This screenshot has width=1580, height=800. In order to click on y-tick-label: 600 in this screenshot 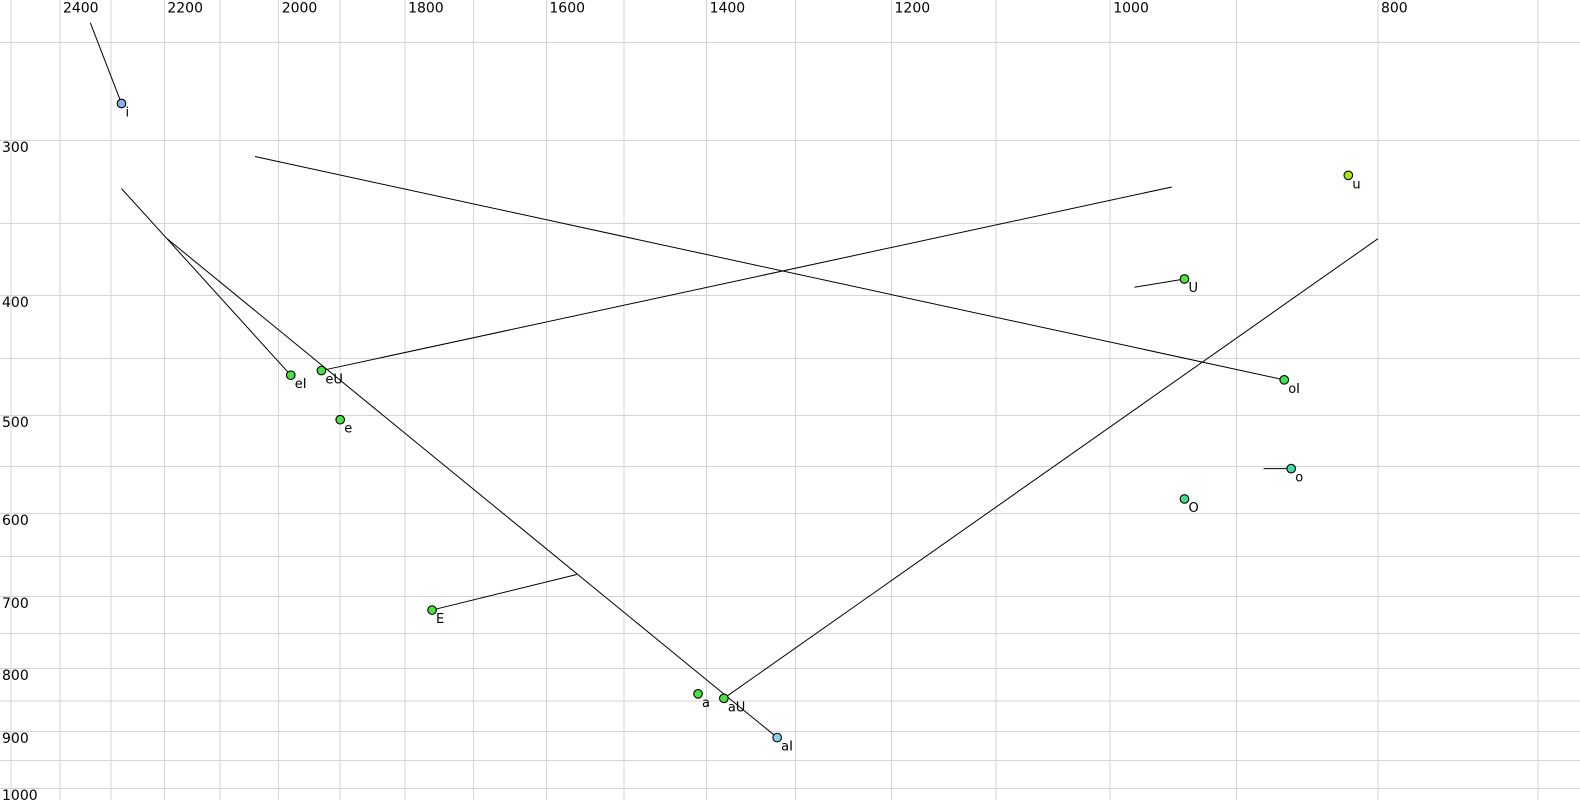, I will do `click(15, 521)`.